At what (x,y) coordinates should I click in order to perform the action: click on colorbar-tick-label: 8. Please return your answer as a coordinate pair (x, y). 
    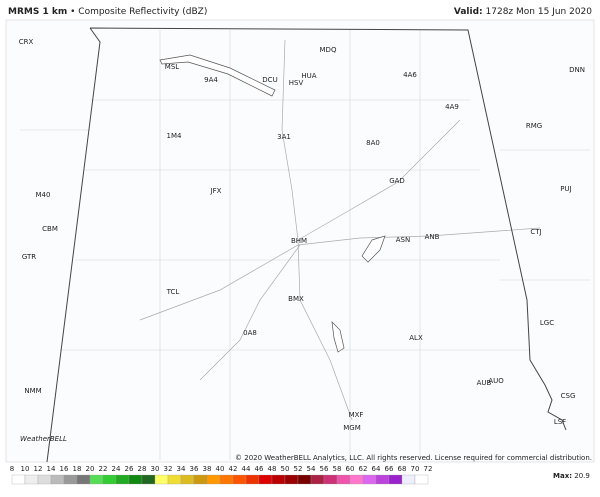
    Looking at the image, I should click on (12, 469).